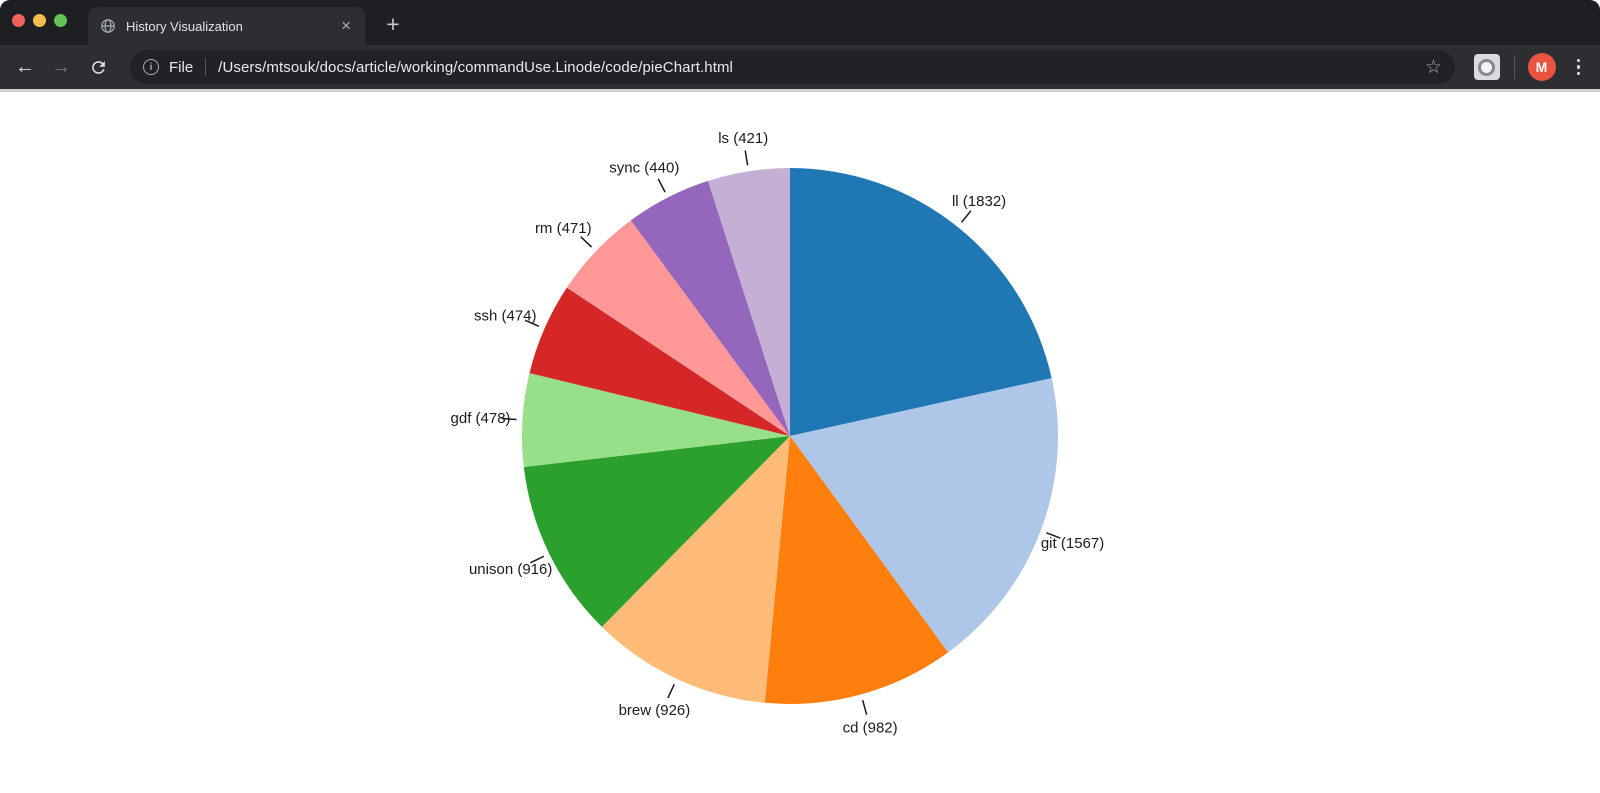 This screenshot has width=1600, height=793. I want to click on pie-label-ssh: ssh (474), so click(505, 315).